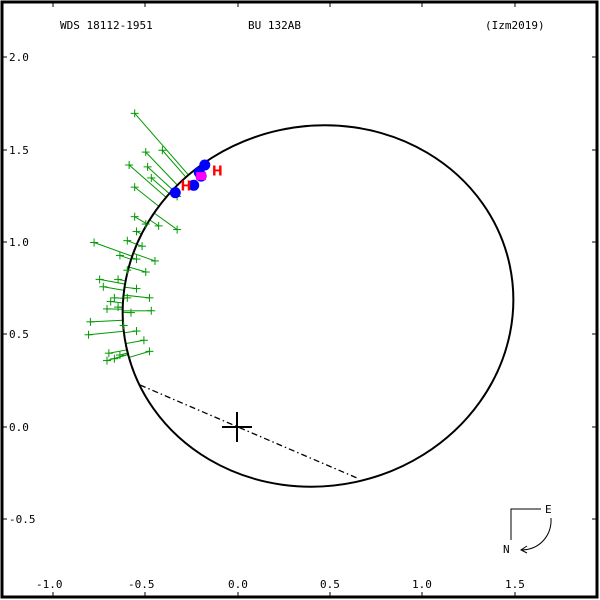  What do you see at coordinates (515, 25) in the screenshot?
I see `reference-label: (Izm2019)` at bounding box center [515, 25].